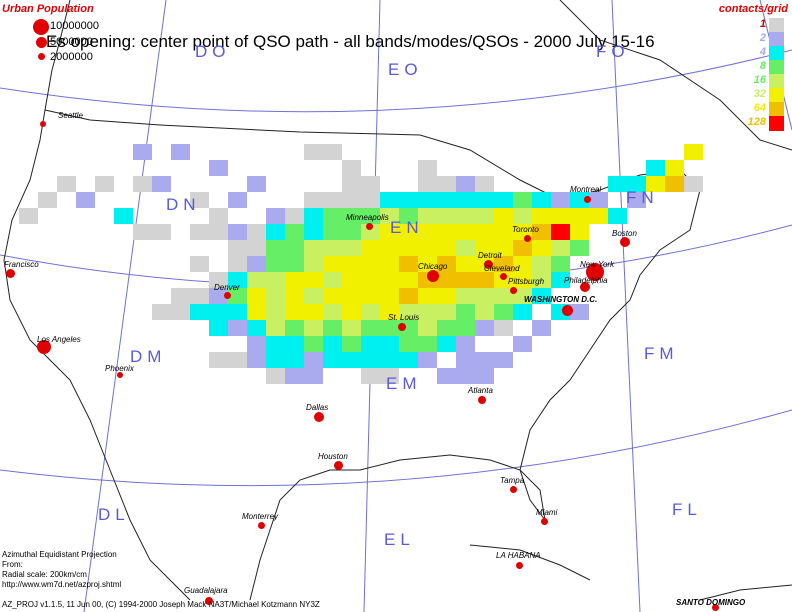 This screenshot has height=612, width=792. Describe the element at coordinates (480, 390) in the screenshot. I see `city-label: Atlanta` at that location.